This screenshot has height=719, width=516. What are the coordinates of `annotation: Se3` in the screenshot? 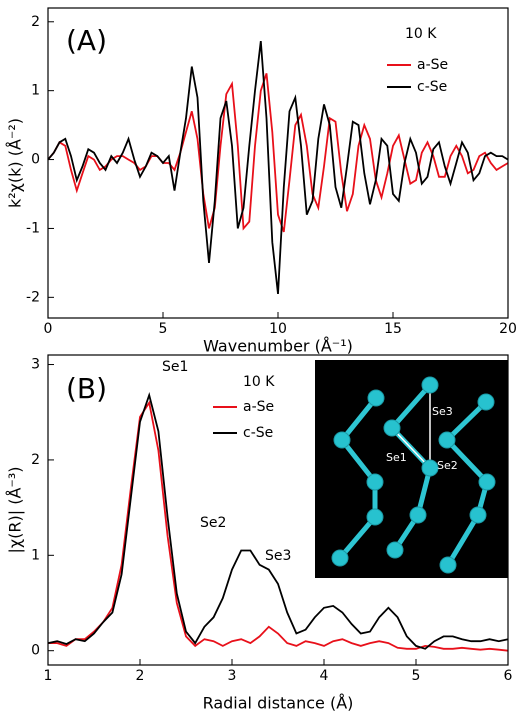 It's located at (278, 556).